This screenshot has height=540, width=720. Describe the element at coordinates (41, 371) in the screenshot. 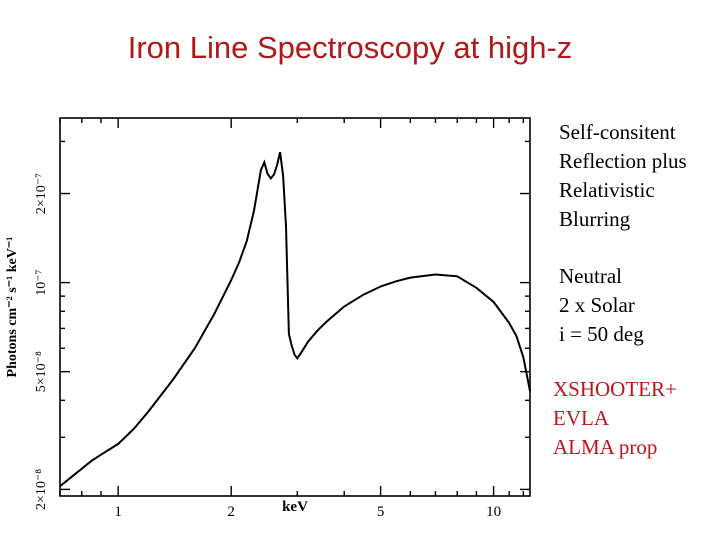

I see `y-tick-label: 5×10⁻⁸` at that location.